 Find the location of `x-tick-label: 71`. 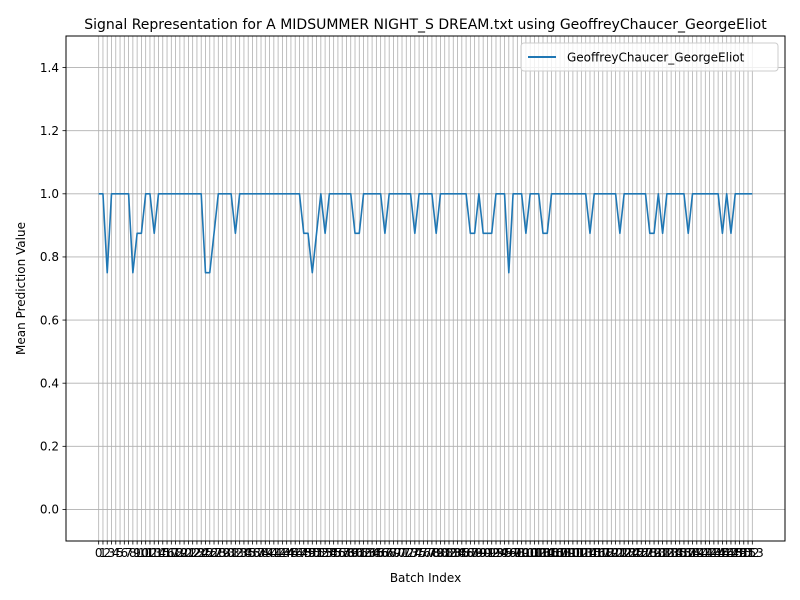

x-tick-label: 71 is located at coordinates (401, 553).